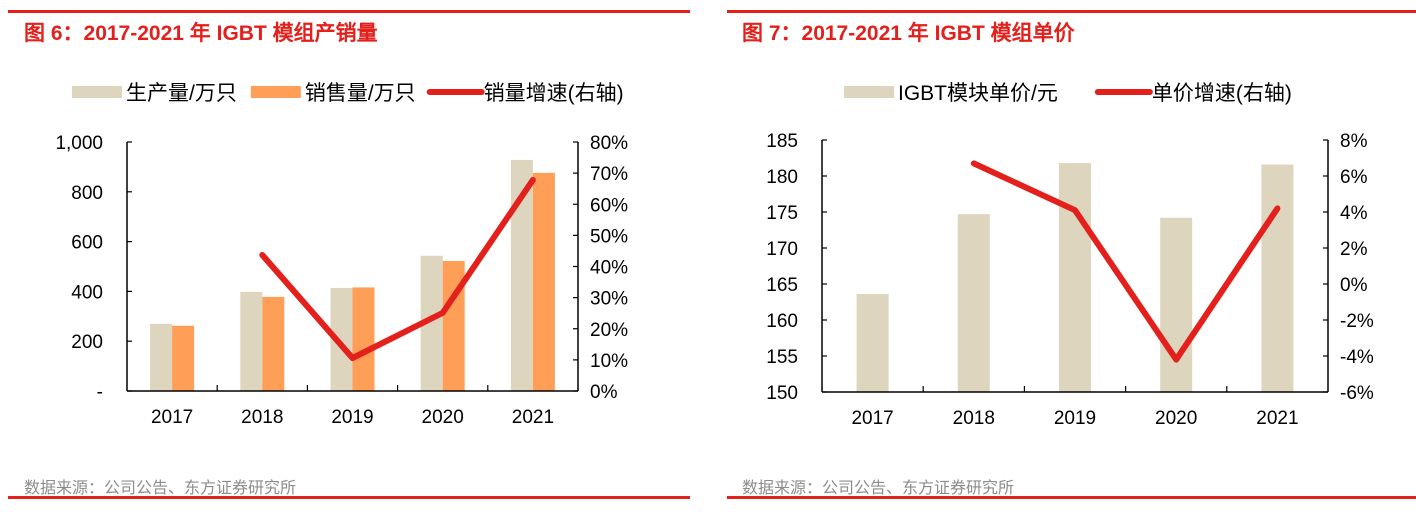  I want to click on left-tick-label: 400, so click(87, 292).